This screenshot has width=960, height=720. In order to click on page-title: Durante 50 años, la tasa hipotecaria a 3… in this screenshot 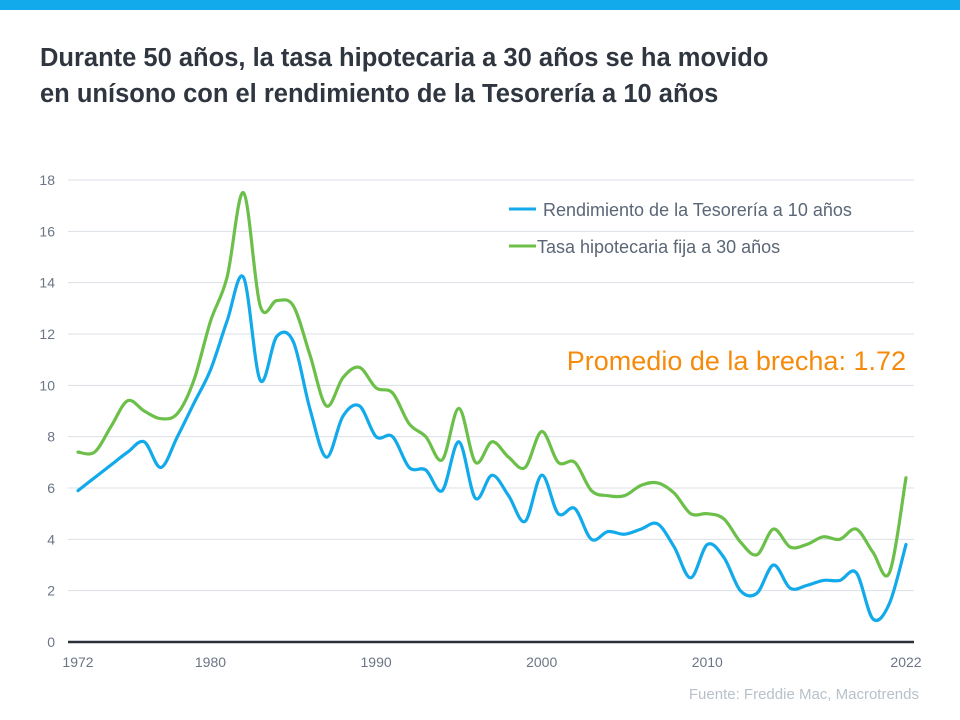, I will do `click(480, 76)`.